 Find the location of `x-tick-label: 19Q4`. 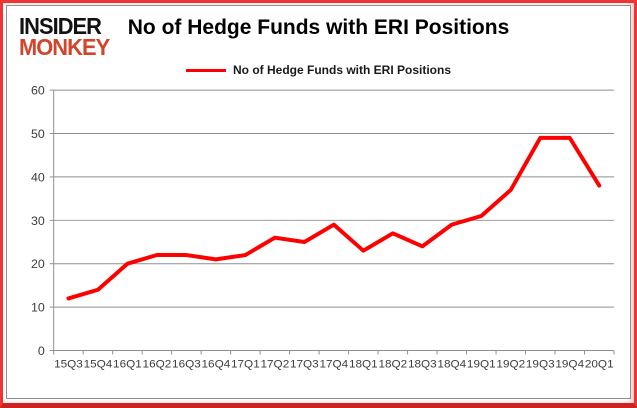

x-tick-label: 19Q4 is located at coordinates (569, 364).